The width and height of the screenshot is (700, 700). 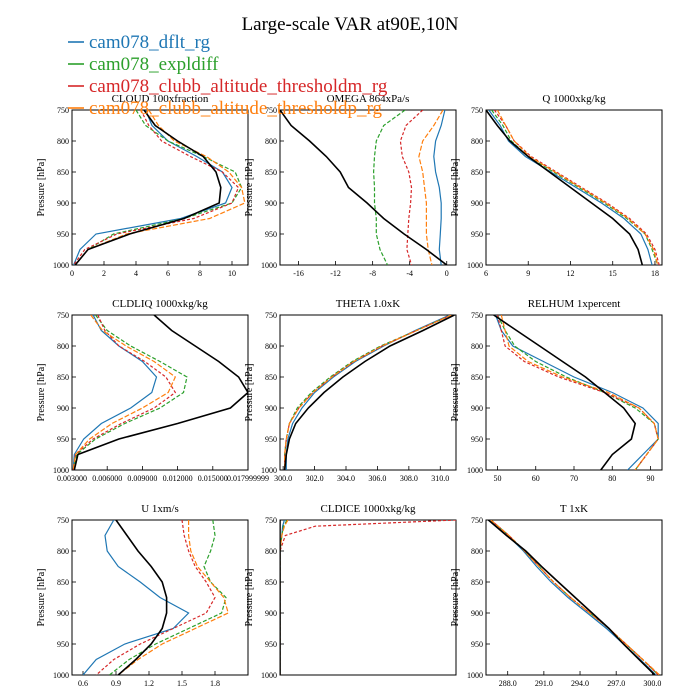 I want to click on x-tick-label: 18, so click(x=655, y=273).